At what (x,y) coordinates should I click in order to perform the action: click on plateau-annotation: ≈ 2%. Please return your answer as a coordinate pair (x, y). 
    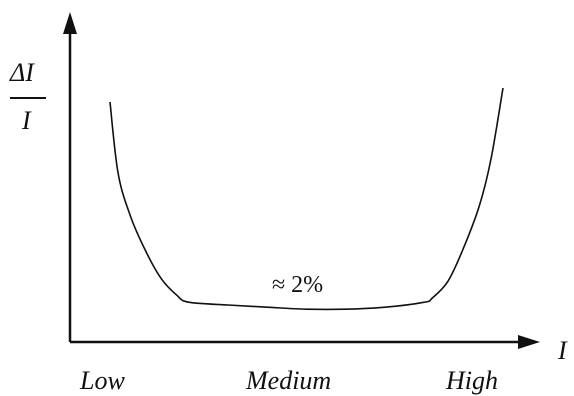
    Looking at the image, I should click on (298, 285).